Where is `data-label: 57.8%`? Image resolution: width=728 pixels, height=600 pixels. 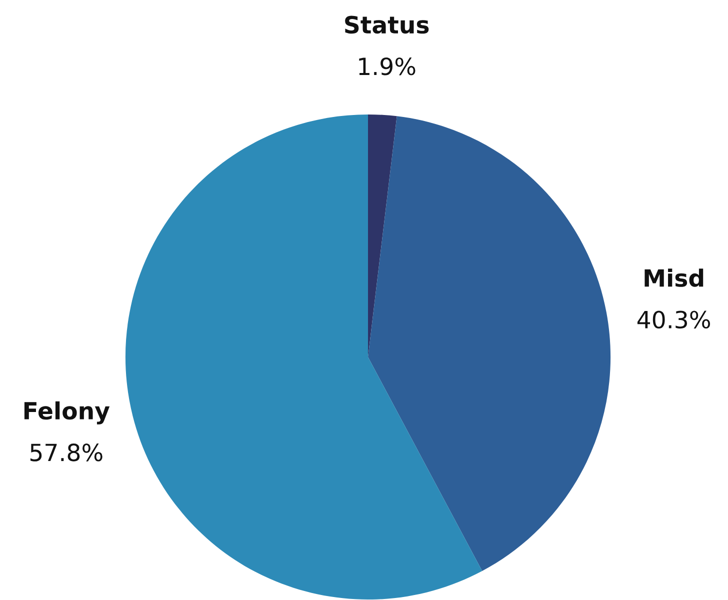
data-label: 57.8% is located at coordinates (66, 453).